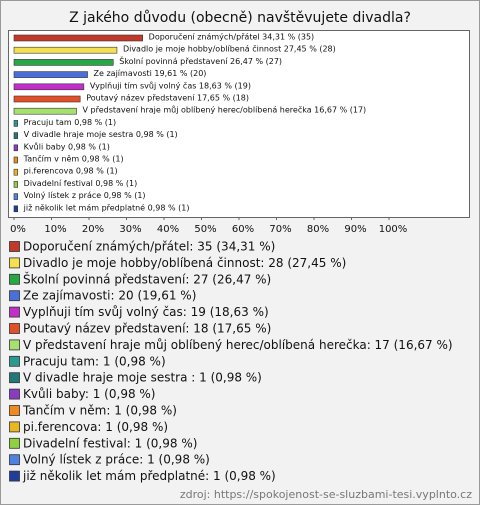 Image resolution: width=480 pixels, height=509 pixels. Describe the element at coordinates (232, 37) in the screenshot. I see `bar-label: Doporučení známých/přátel 34,31 % (35)` at that location.